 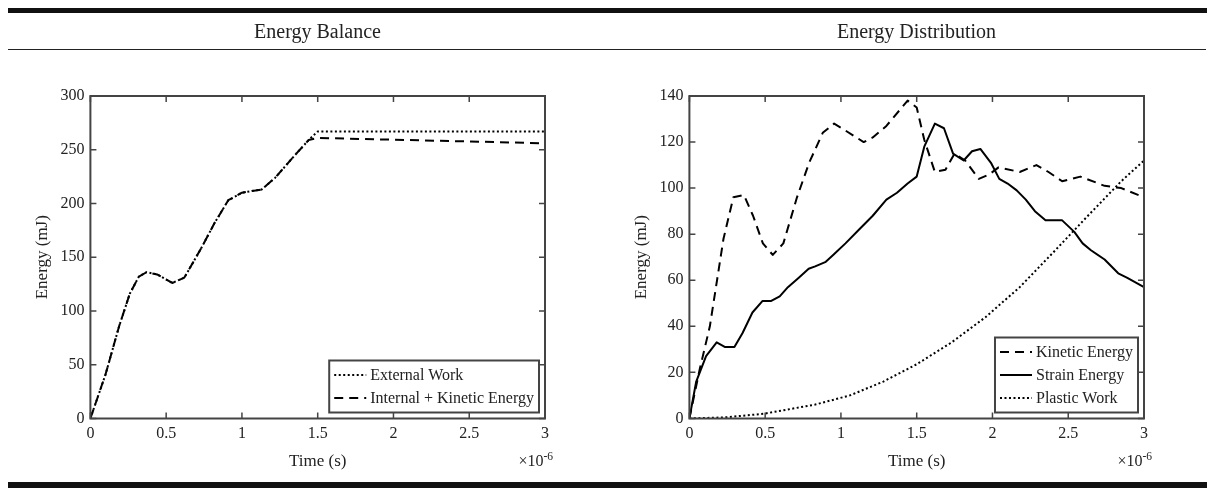 What do you see at coordinates (72, 95) in the screenshot?
I see `y-tick-label: 300` at bounding box center [72, 95].